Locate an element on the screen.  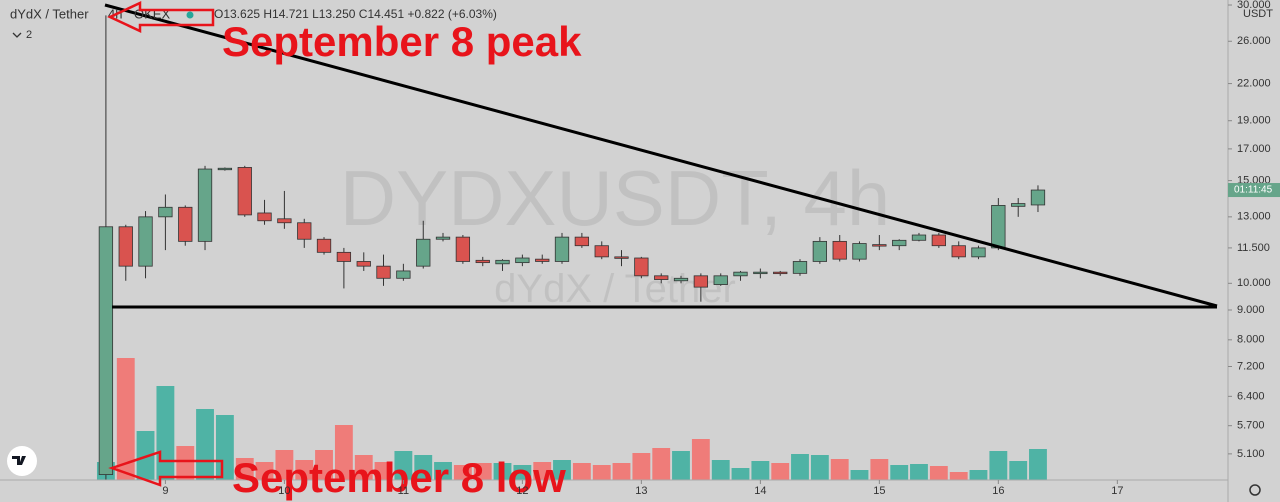
x-tick-label: 13 is located at coordinates (641, 491).